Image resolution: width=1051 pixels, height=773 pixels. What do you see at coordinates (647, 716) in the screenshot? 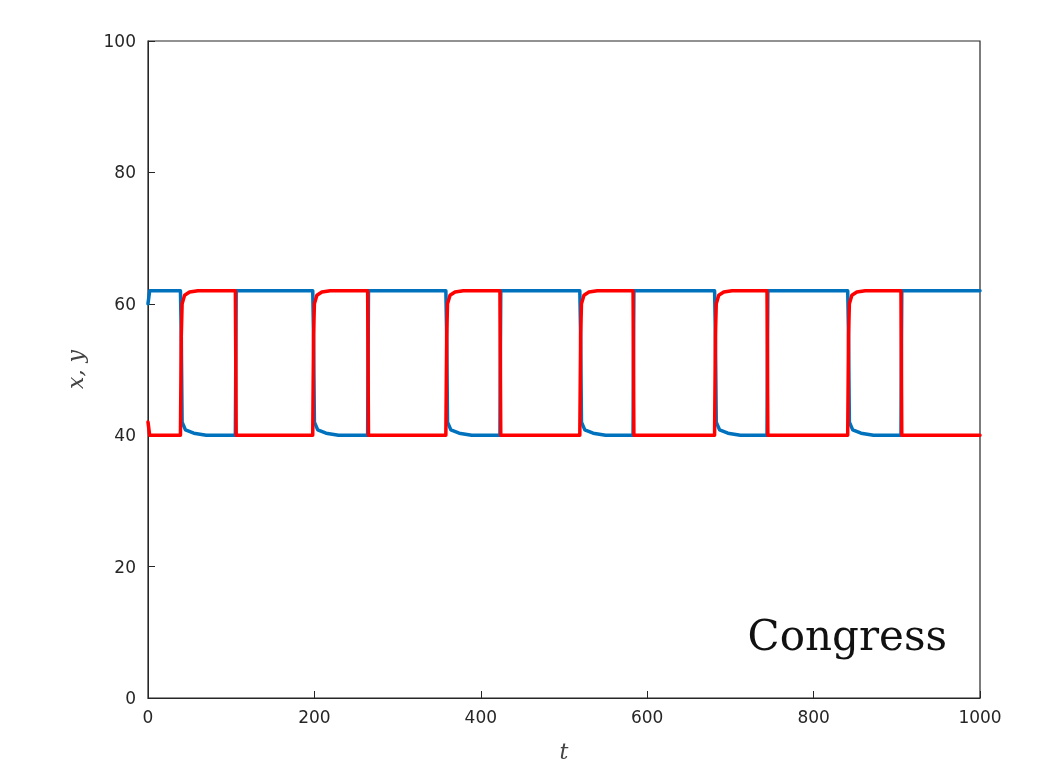
I see `x-tick-label: 600` at bounding box center [647, 716].